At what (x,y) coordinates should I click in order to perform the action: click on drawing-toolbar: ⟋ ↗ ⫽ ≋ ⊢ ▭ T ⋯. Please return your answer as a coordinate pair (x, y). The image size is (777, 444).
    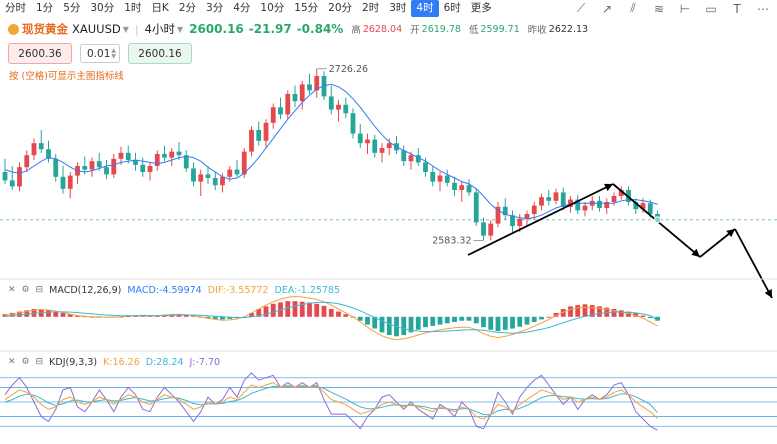
    Looking at the image, I should click on (672, 8).